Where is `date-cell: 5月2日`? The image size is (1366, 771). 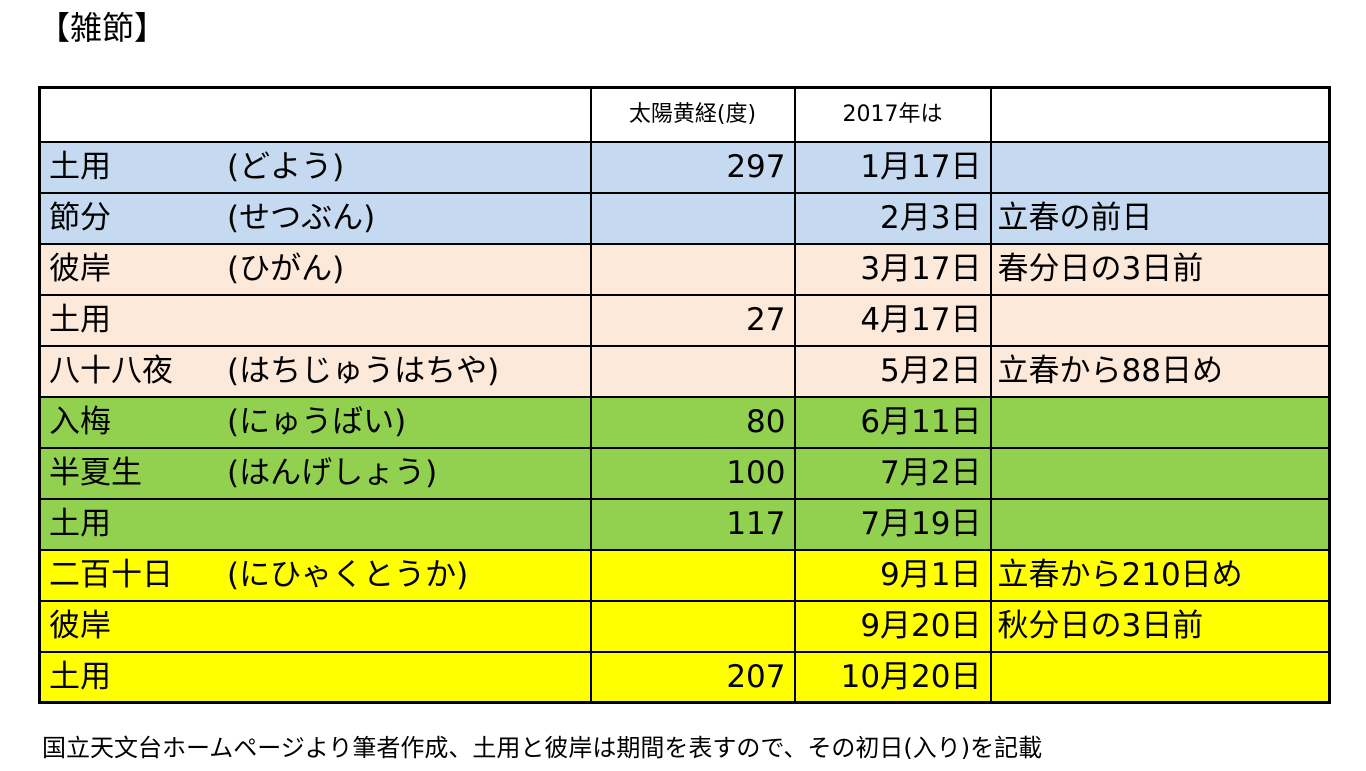
date-cell: 5月2日 is located at coordinates (892, 371).